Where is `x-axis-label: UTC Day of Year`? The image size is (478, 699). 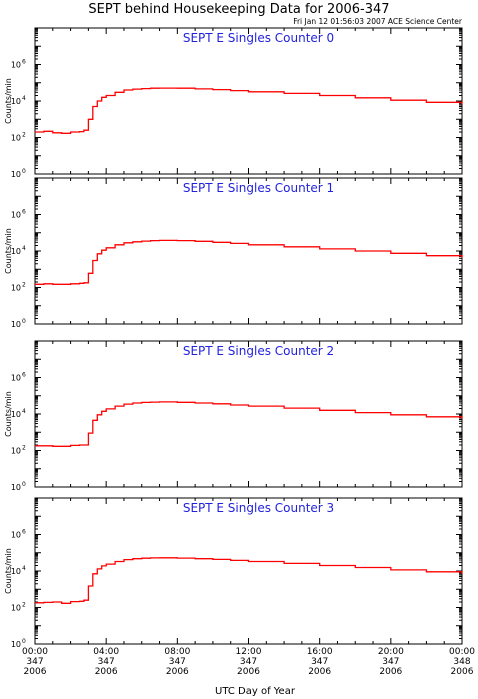
x-axis-label: UTC Day of Year is located at coordinates (255, 691).